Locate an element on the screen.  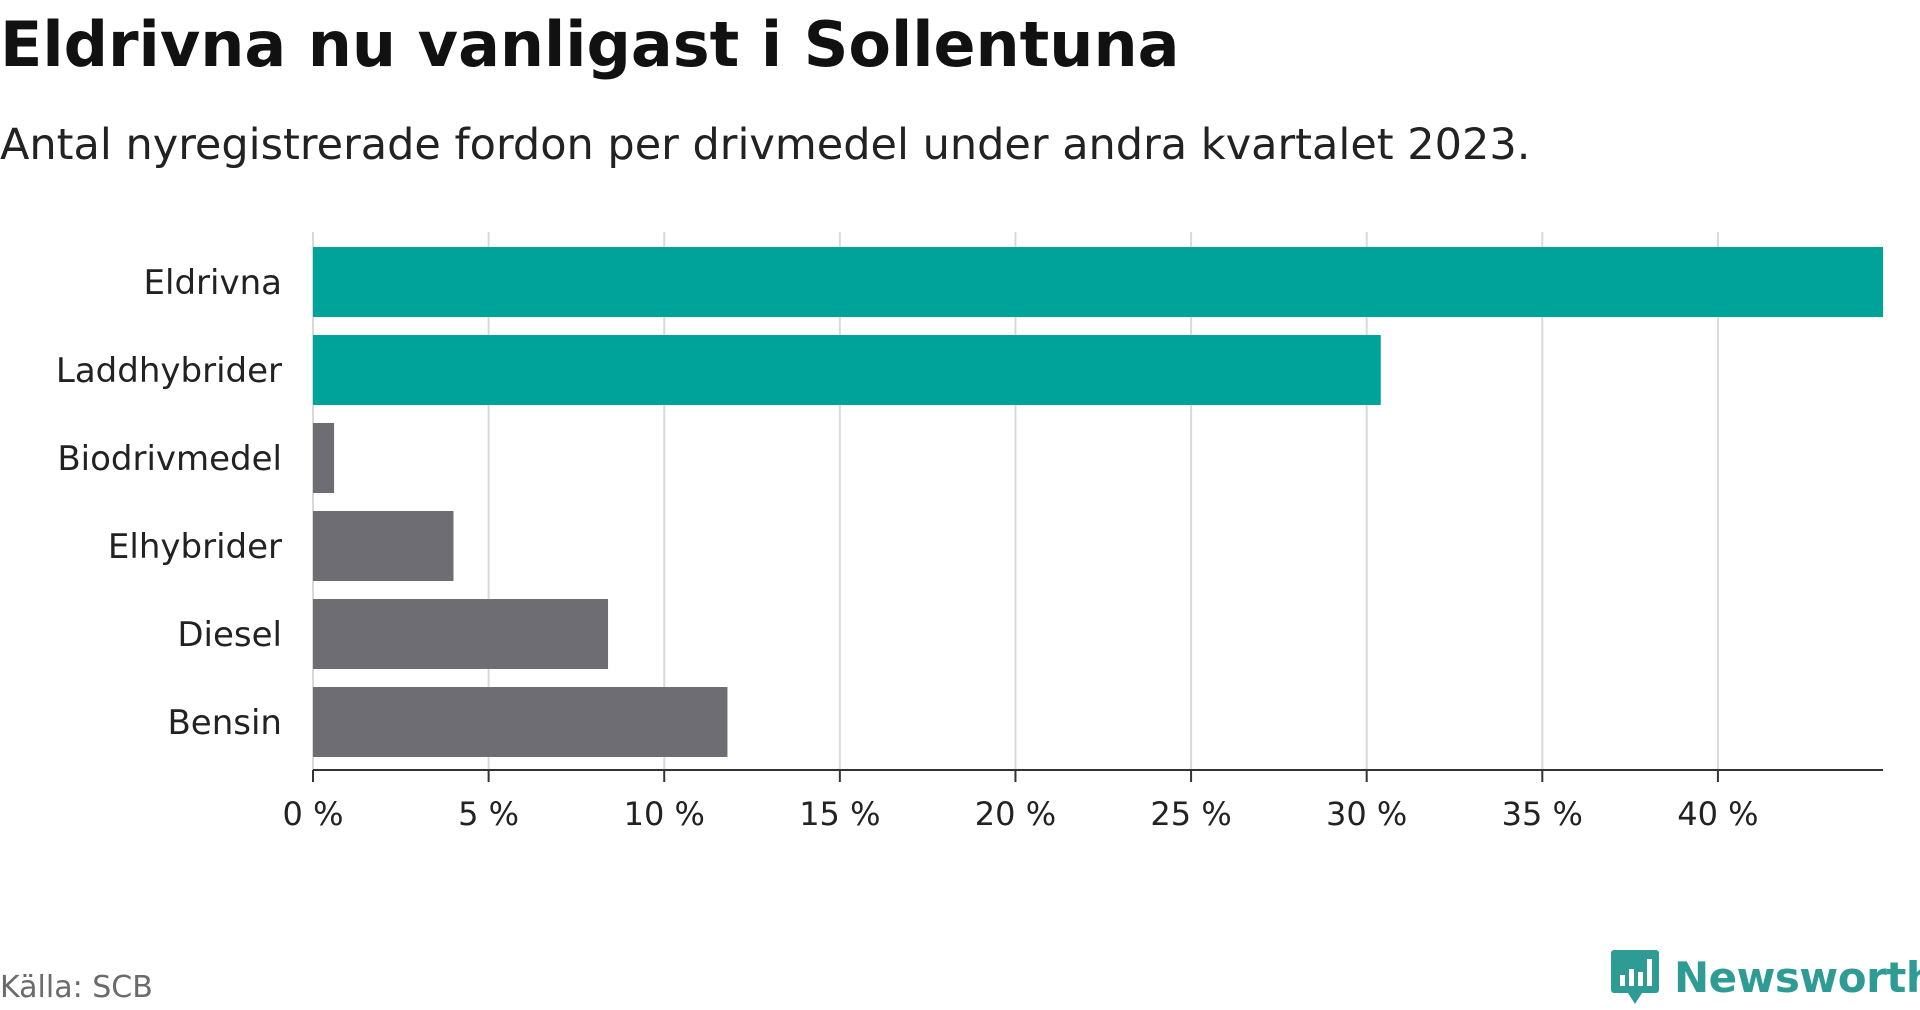
x-tick-label: 15 % is located at coordinates (839, 814).